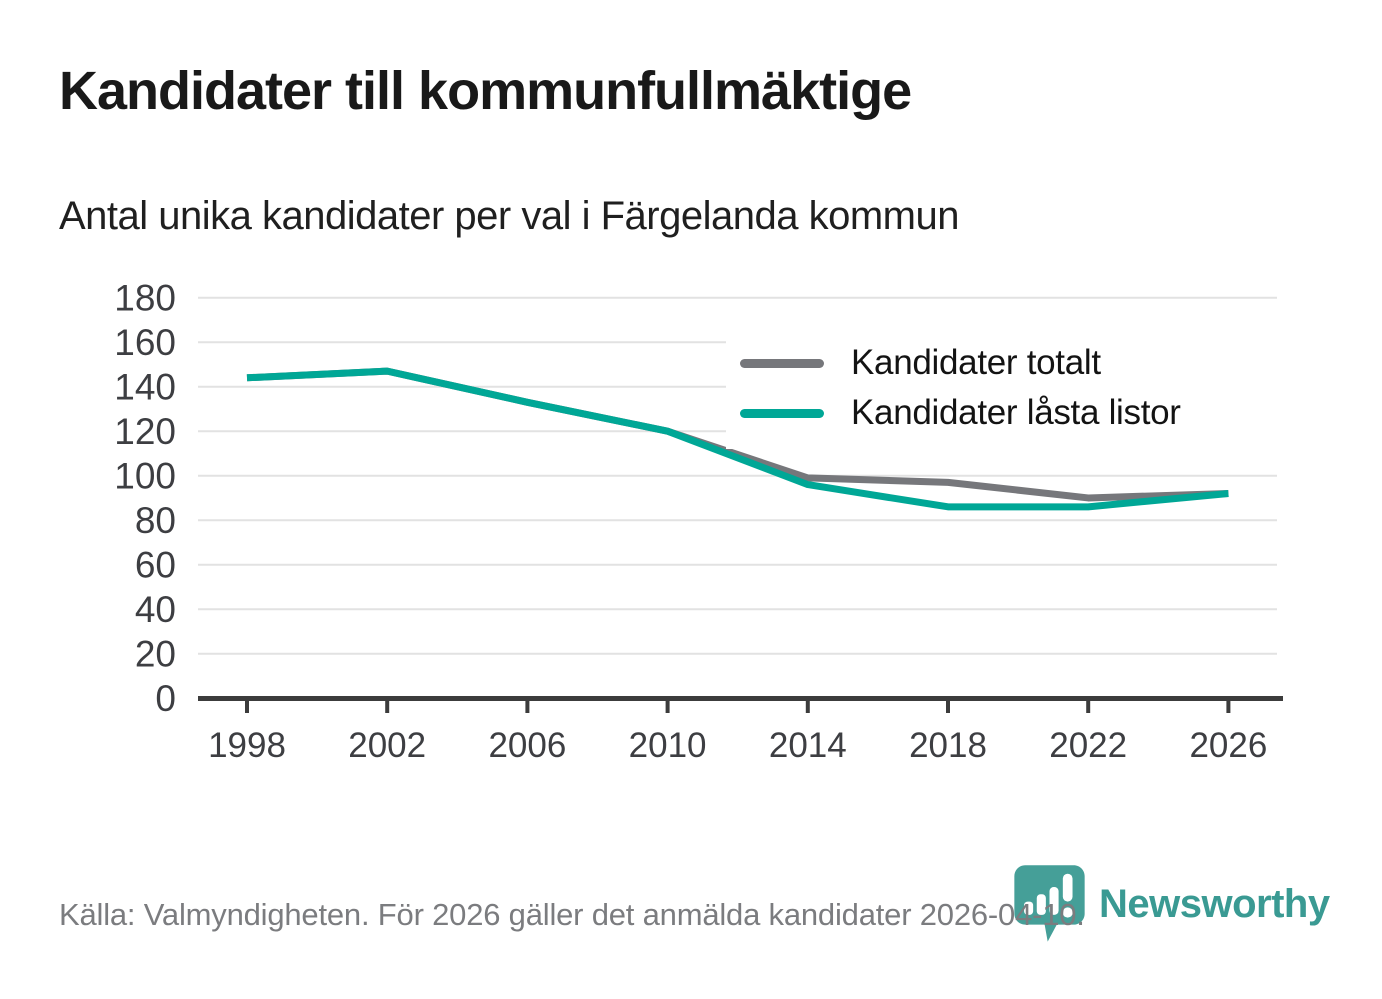 The width and height of the screenshot is (1382, 999). I want to click on line-kandidater-lasta-listor, so click(737, 439).